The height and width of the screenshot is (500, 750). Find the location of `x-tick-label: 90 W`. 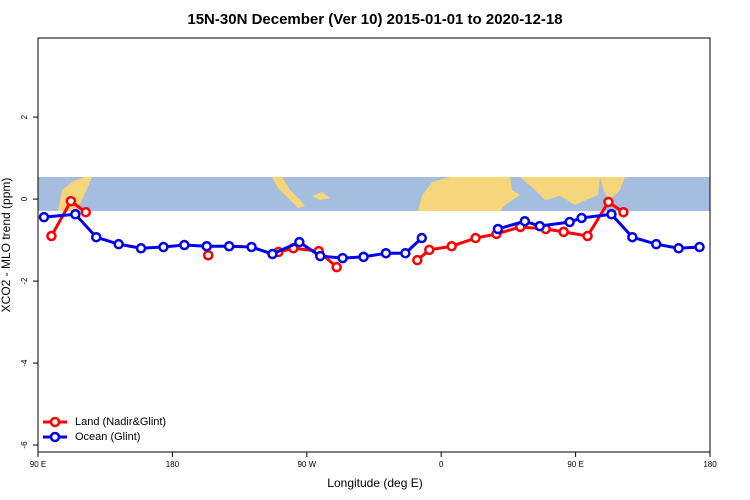

x-tick-label: 90 W is located at coordinates (306, 464).